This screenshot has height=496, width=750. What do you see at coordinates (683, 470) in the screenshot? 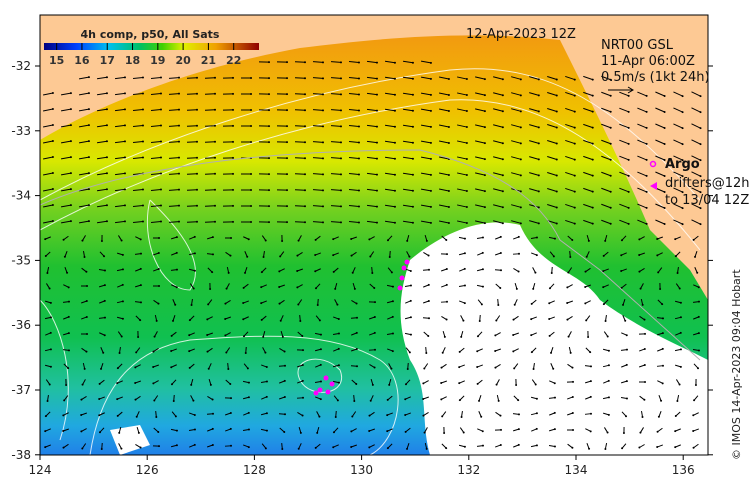
I see `lon-tick-label: 136` at bounding box center [683, 470].